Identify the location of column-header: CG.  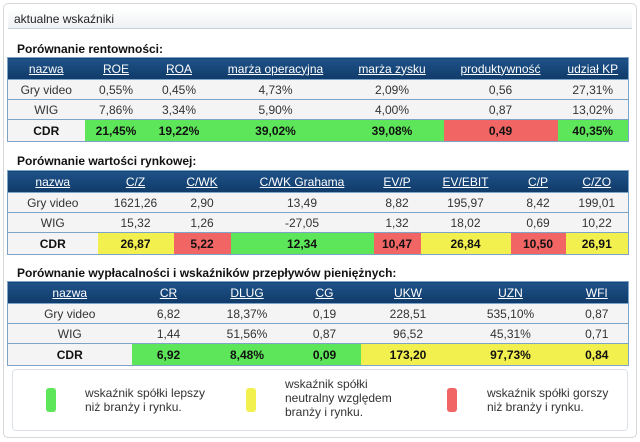
(324, 292).